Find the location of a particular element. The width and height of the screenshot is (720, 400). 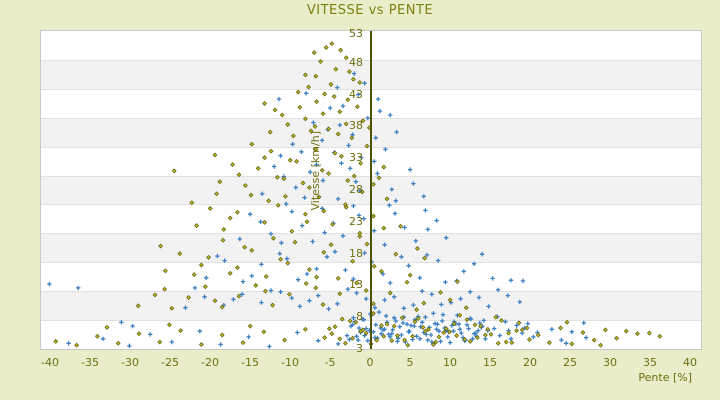

x-tick-label: -10 is located at coordinates (290, 362).